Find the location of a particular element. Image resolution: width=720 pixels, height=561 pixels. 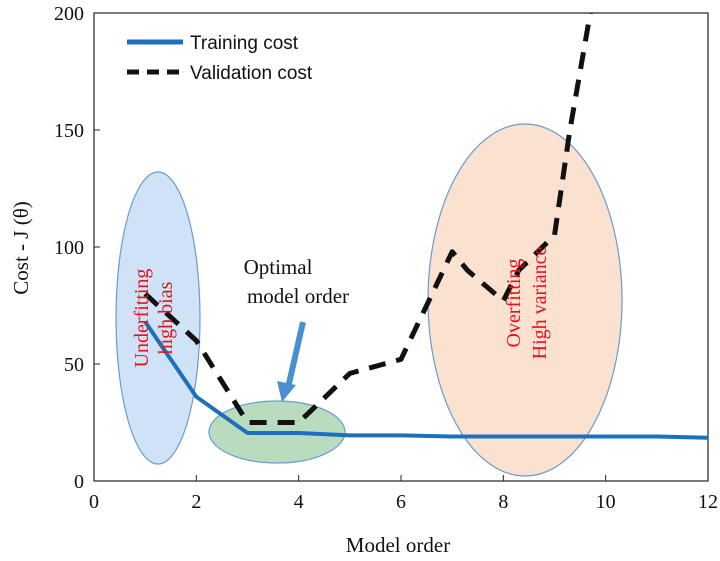

y-tick-label: 50 is located at coordinates (74, 365).